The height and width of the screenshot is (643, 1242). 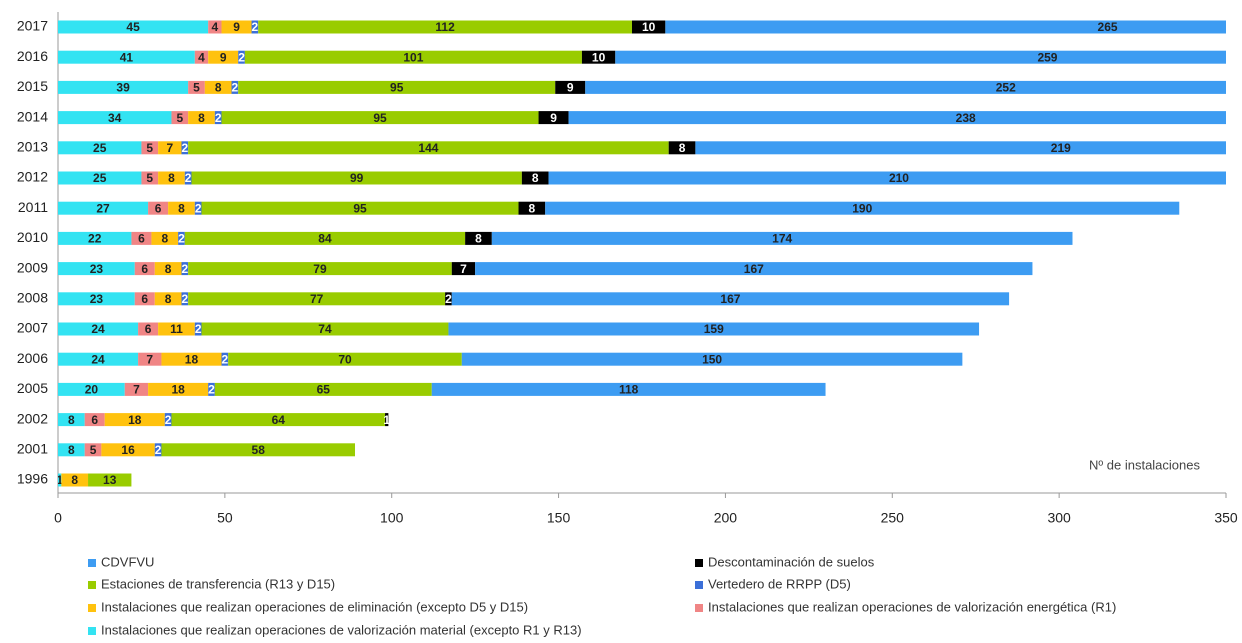 What do you see at coordinates (32, 358) in the screenshot?
I see `y-tick-label: 2006` at bounding box center [32, 358].